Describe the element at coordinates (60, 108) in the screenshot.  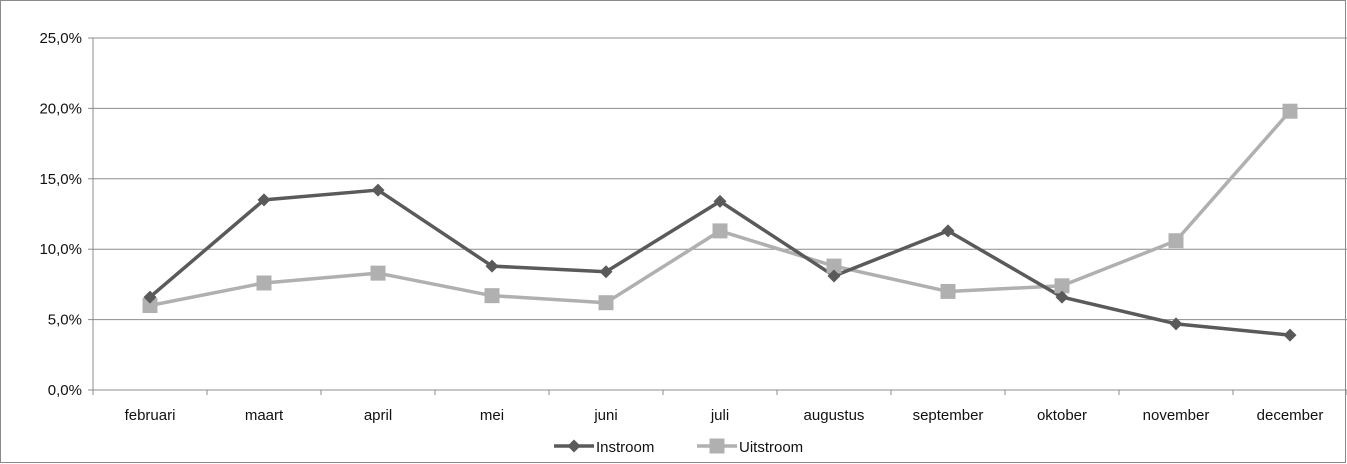
I see `y-tick-label: 20,0%` at that location.